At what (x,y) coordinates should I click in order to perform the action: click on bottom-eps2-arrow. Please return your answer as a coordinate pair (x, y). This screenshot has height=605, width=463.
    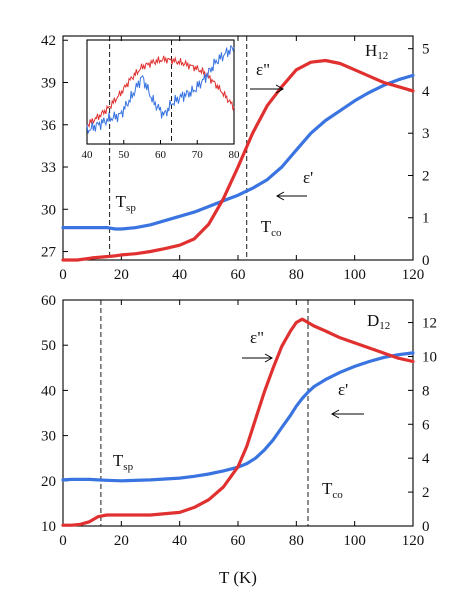
    Looking at the image, I should click on (258, 358).